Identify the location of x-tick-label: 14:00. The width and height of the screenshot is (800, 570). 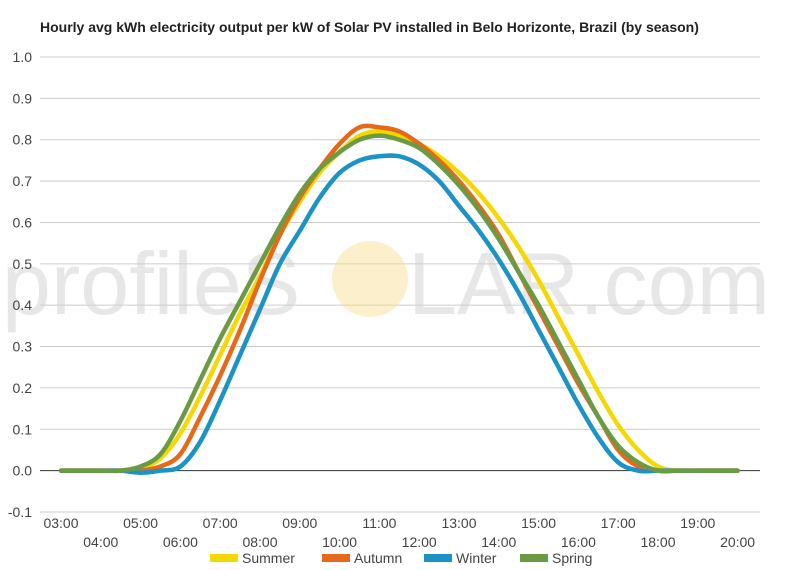
(498, 542).